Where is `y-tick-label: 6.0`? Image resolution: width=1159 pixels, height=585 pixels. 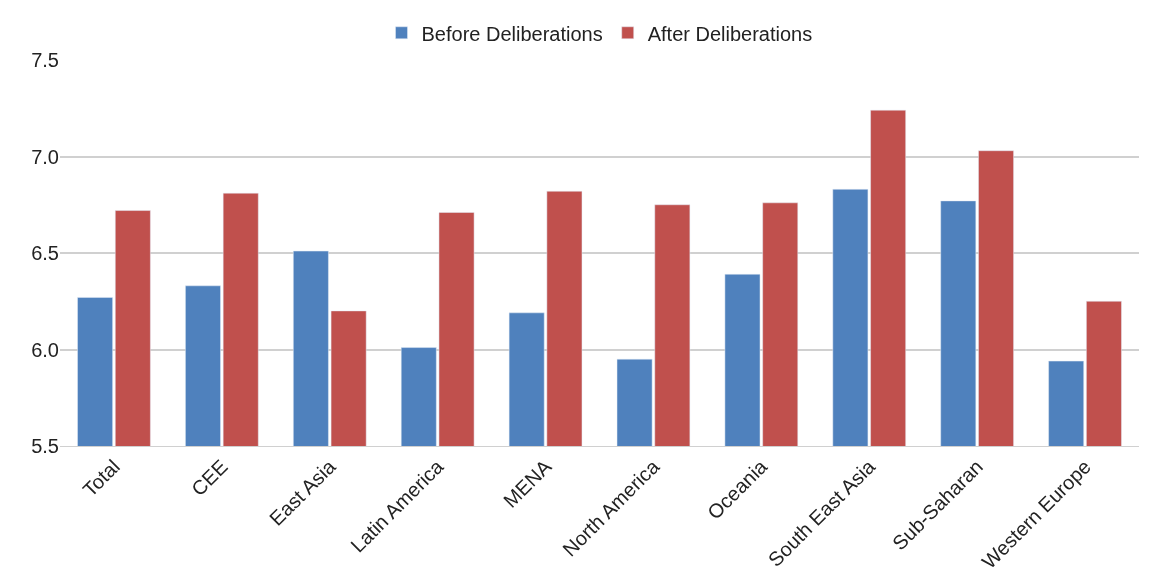
y-tick-label: 6.0 is located at coordinates (45, 349).